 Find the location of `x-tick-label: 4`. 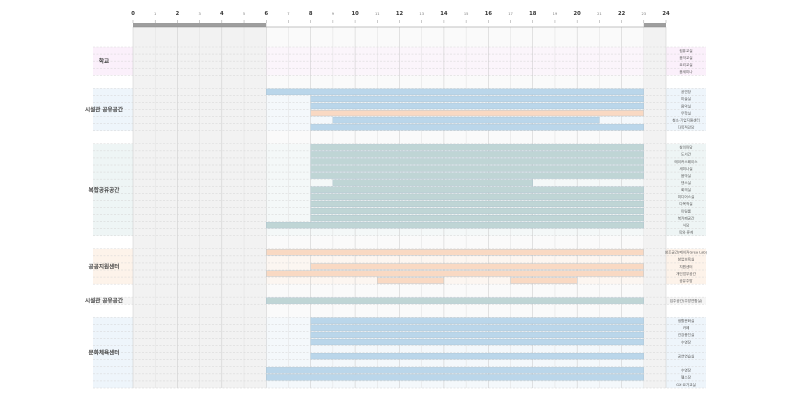

x-tick-label: 4 is located at coordinates (222, 14).